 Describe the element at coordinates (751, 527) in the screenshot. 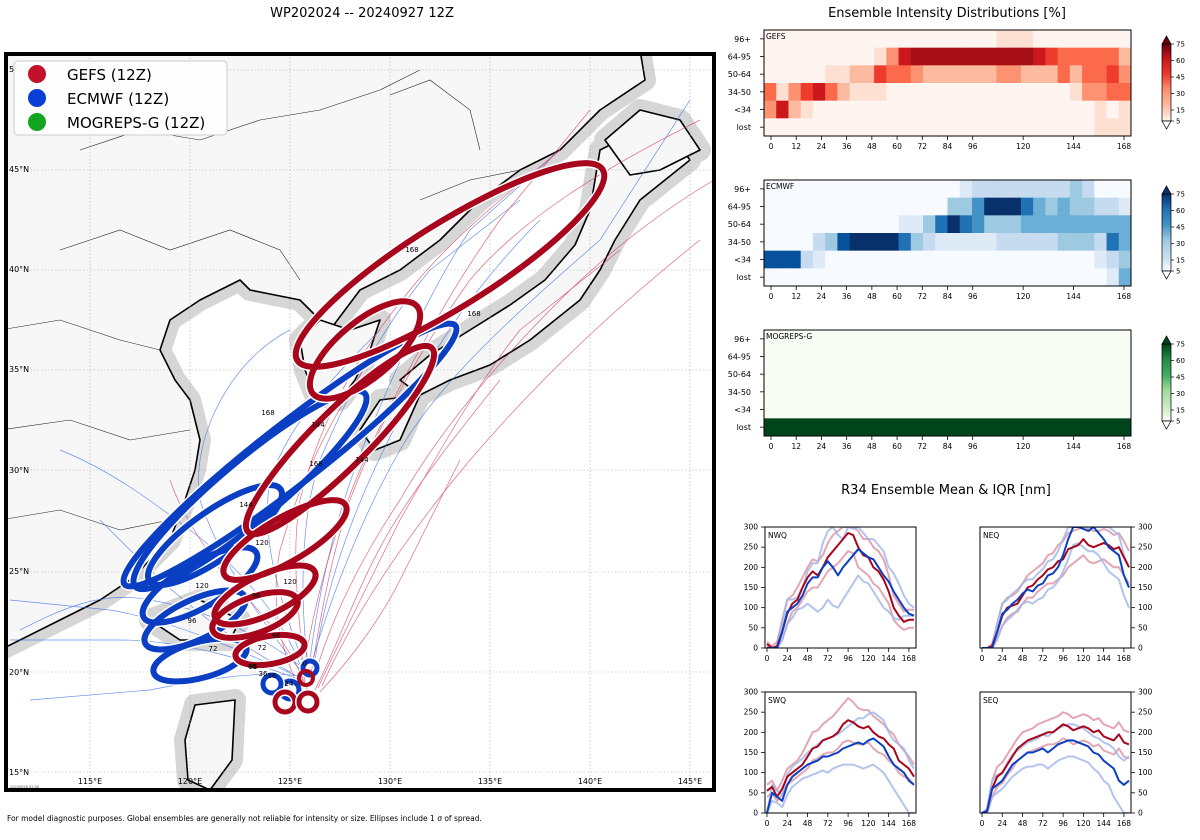

I see `r34-y-label: 300` at that location.